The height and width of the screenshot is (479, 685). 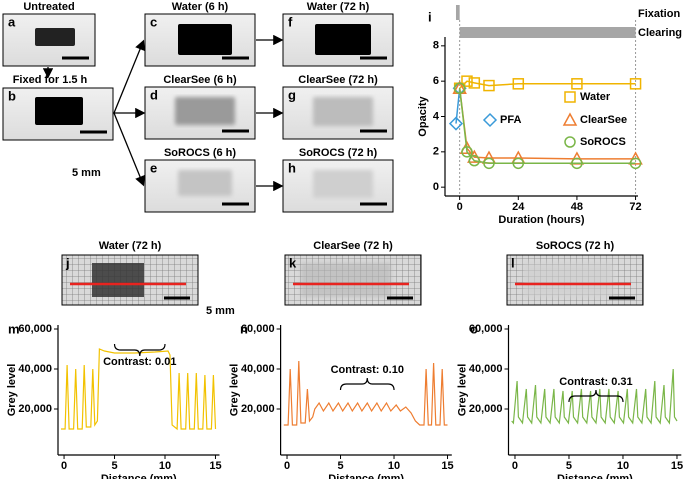 What do you see at coordinates (436, 81) in the screenshot?
I see `y-tick-label: 6` at bounding box center [436, 81].